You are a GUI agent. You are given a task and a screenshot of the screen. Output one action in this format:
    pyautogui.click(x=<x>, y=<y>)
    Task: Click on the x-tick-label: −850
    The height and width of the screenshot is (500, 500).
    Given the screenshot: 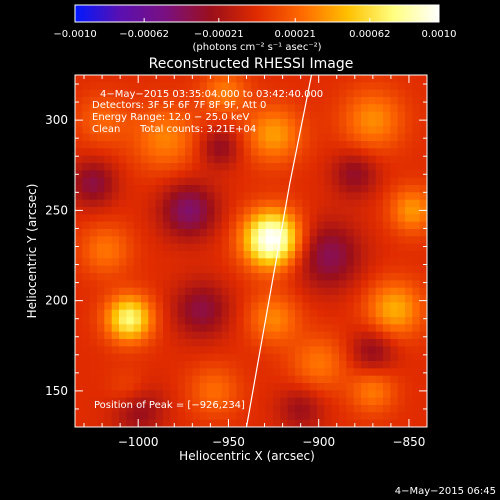 What is the action you would take?
    pyautogui.click(x=408, y=442)
    